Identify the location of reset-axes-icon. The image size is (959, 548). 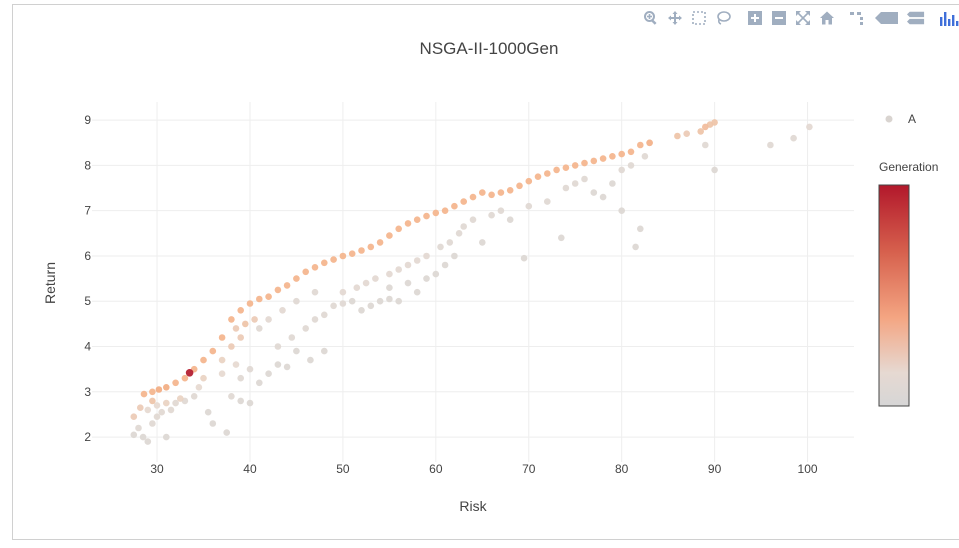
(827, 18).